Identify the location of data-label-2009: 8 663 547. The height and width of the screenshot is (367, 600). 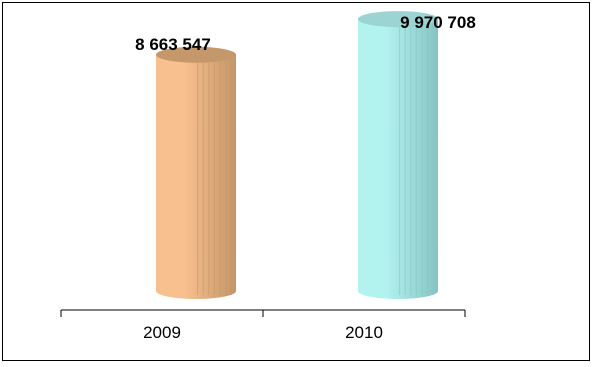
(173, 44).